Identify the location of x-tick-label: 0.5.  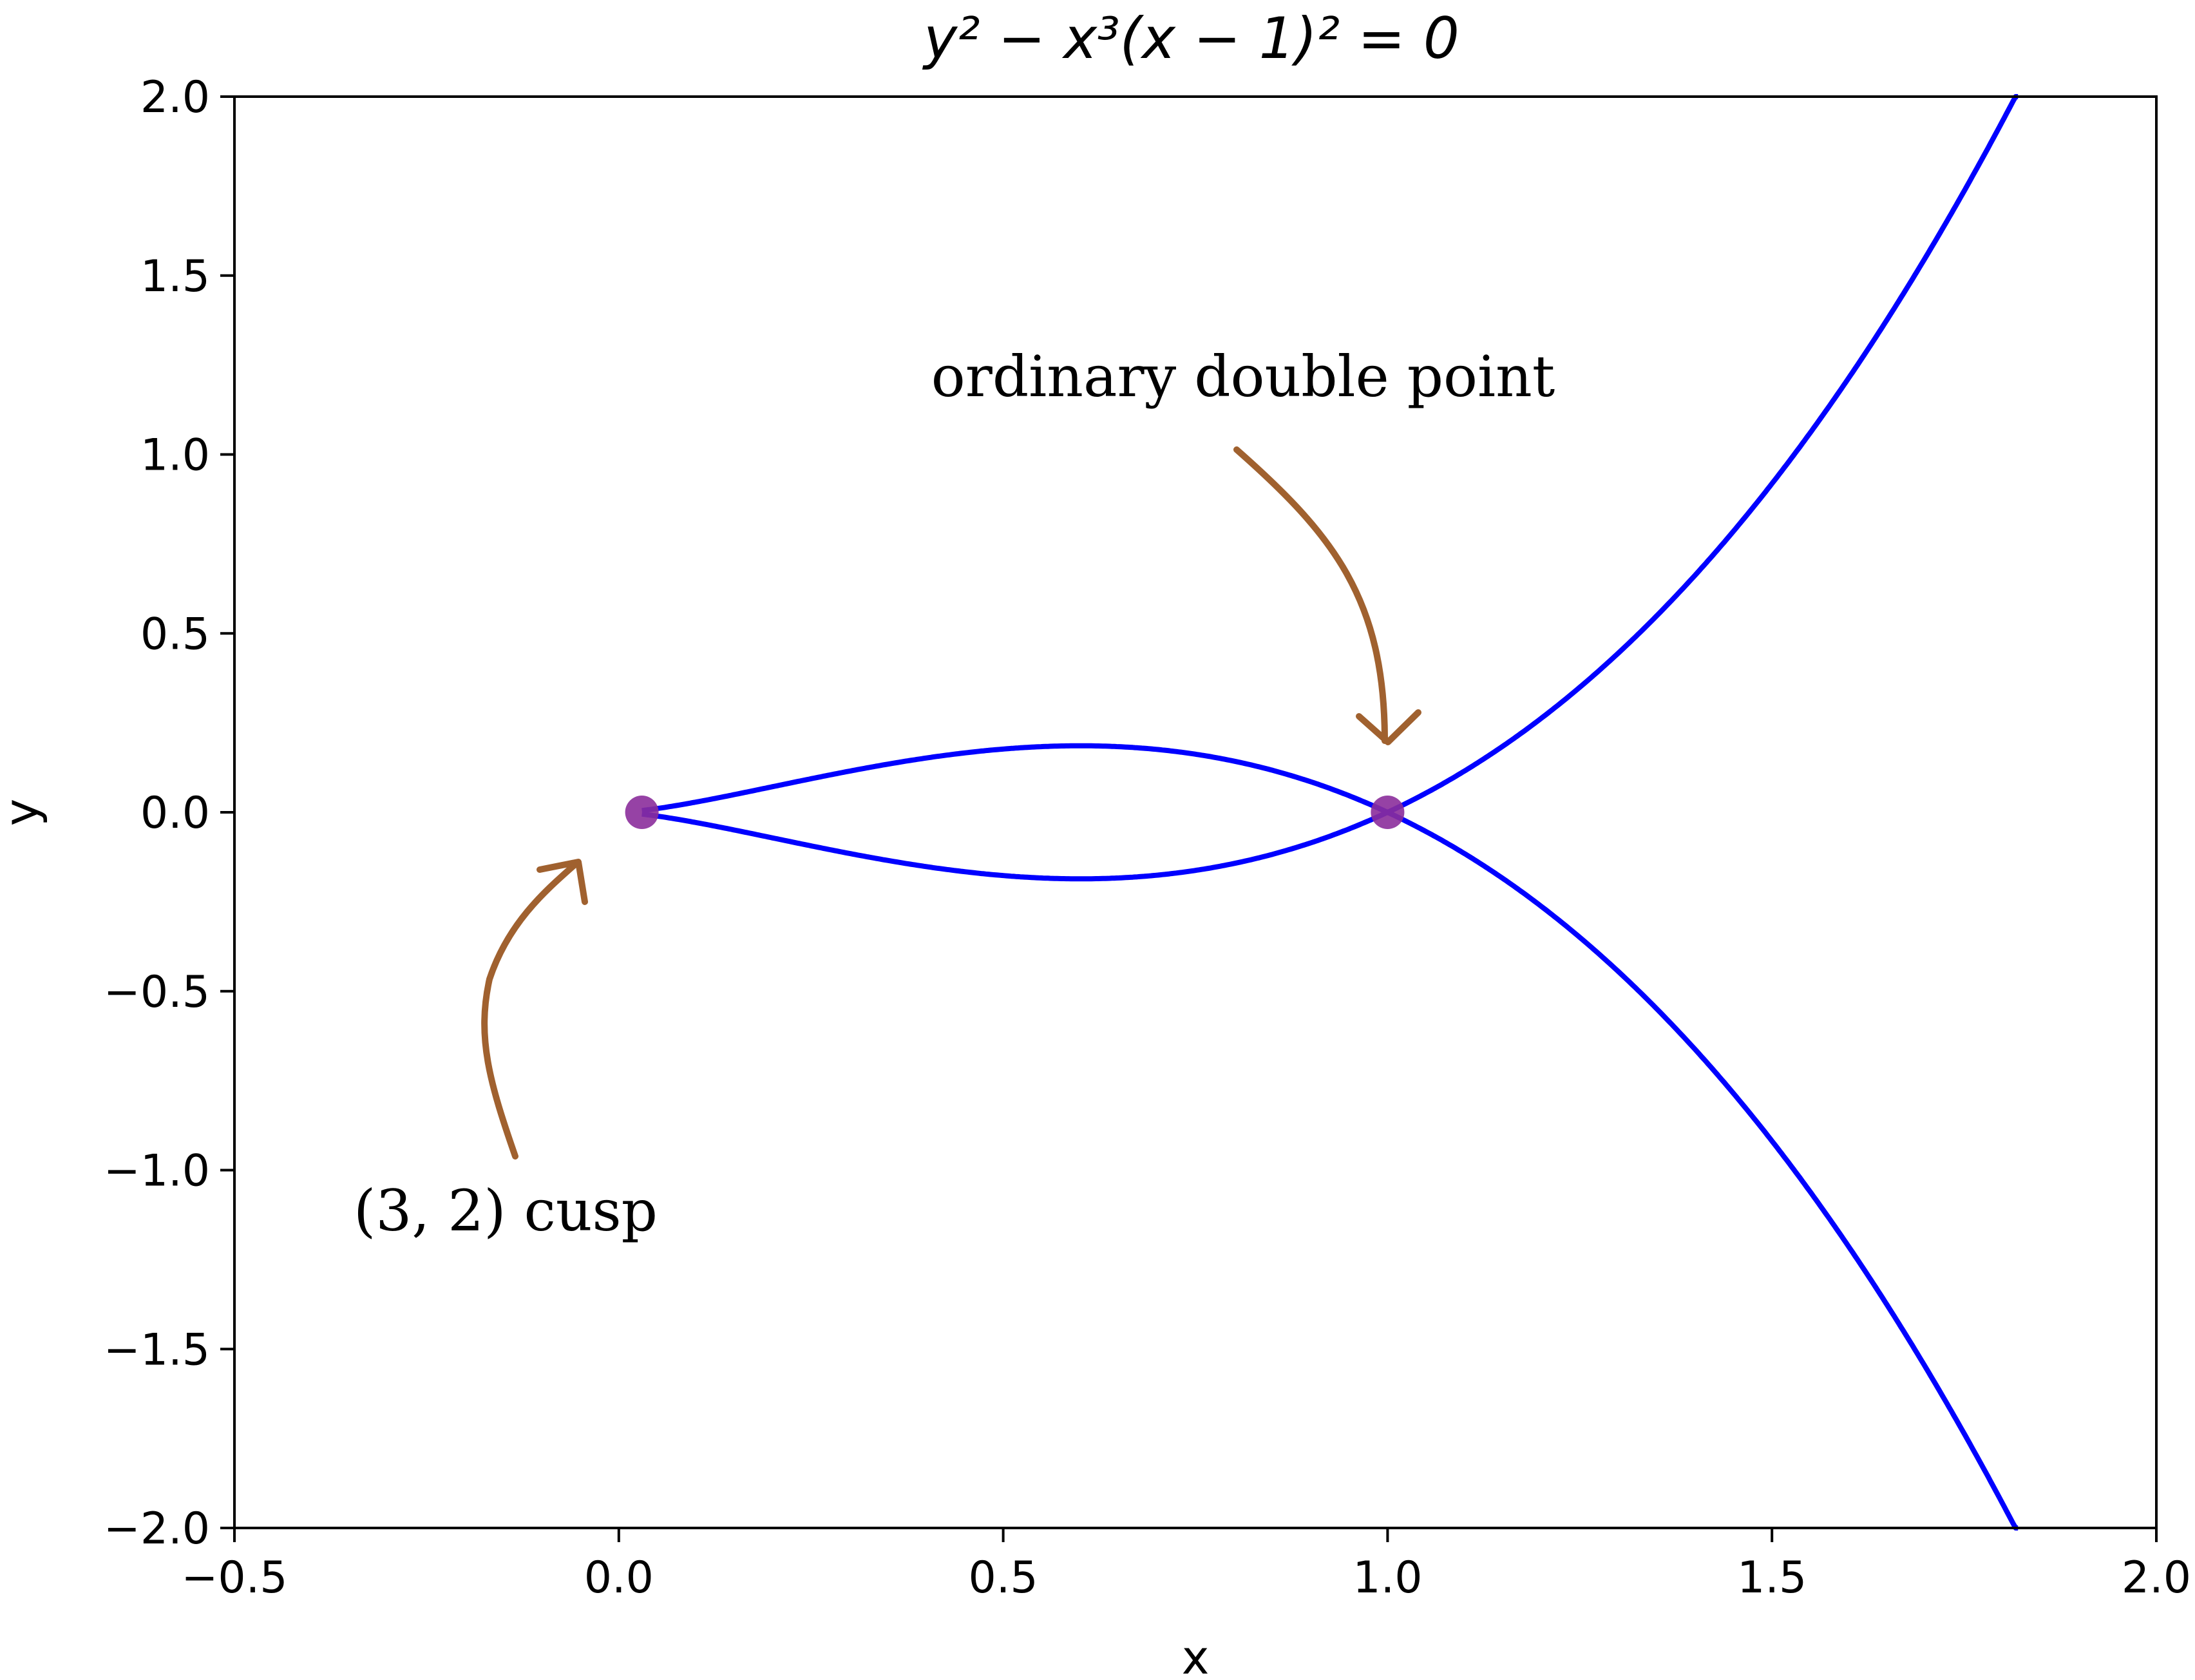
(1004, 1577).